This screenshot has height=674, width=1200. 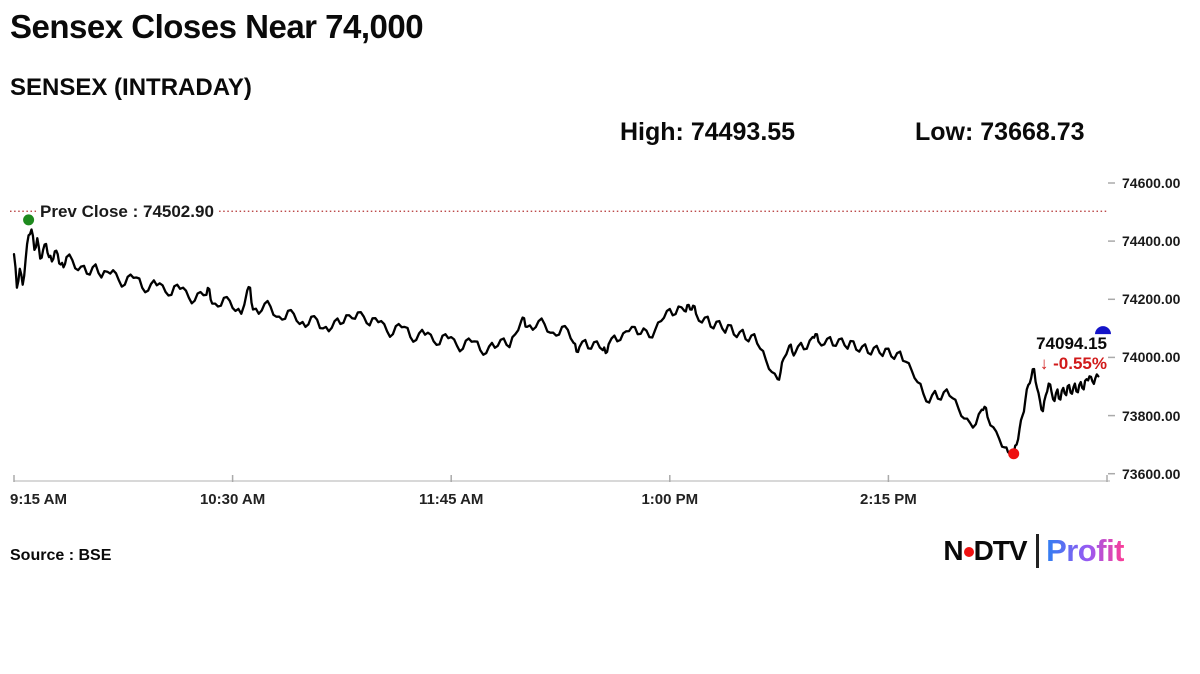 What do you see at coordinates (61, 555) in the screenshot?
I see `source-credit: Source : BSE` at bounding box center [61, 555].